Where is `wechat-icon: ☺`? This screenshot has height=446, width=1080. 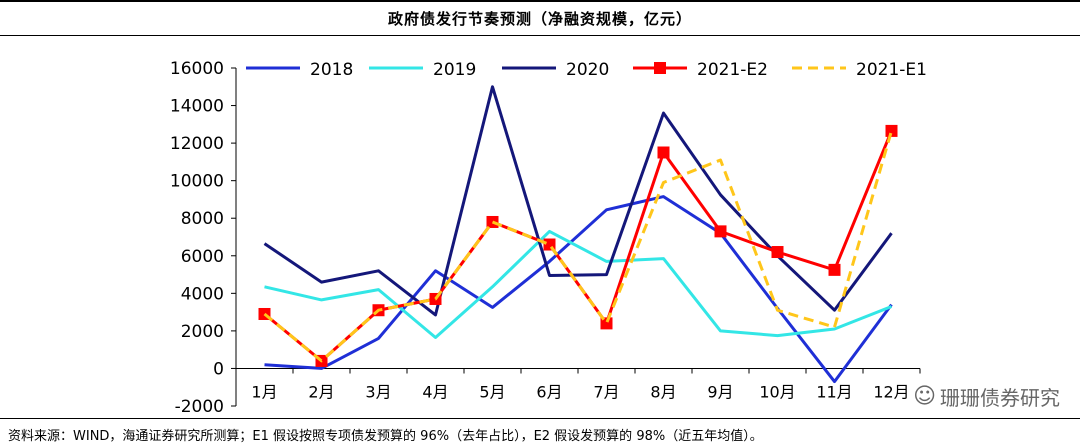 wechat-icon: ☺ is located at coordinates (924, 396).